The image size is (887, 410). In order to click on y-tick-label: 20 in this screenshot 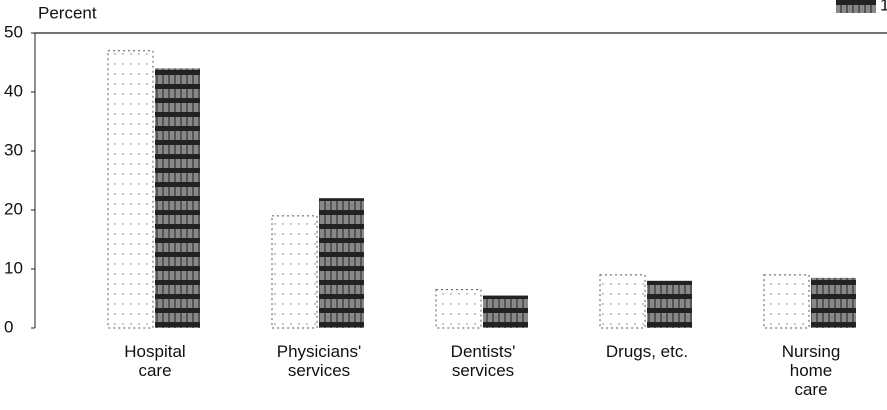, I will do `click(13, 208)`.